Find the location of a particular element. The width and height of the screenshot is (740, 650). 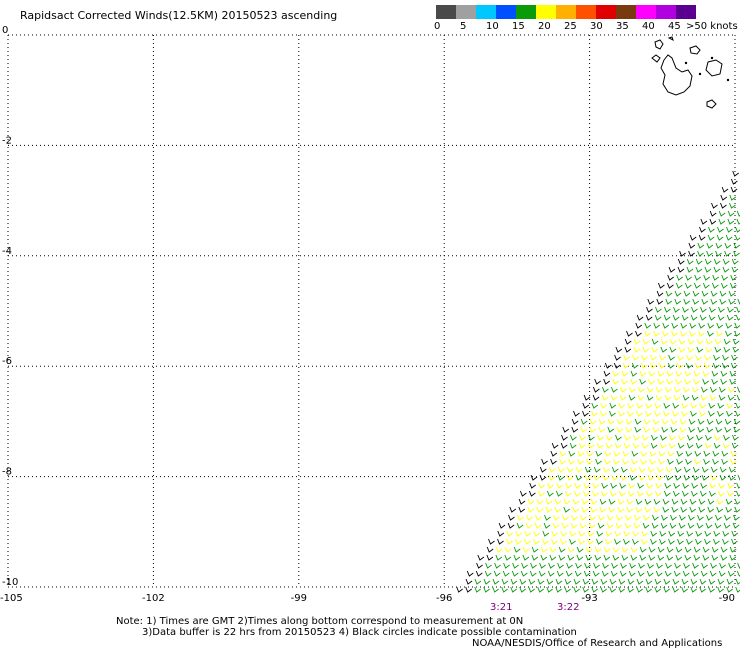

colorbar-swatch is located at coordinates (566, 12).